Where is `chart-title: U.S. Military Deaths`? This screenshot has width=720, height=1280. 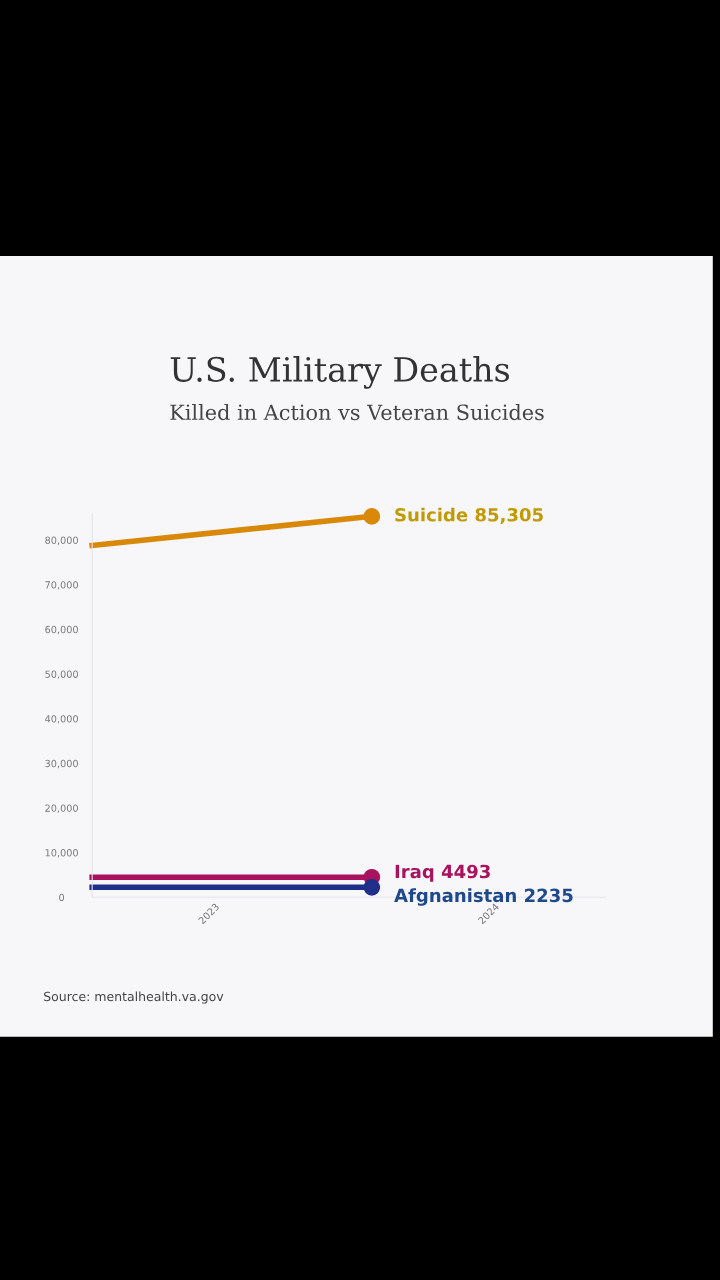 chart-title: U.S. Military Deaths is located at coordinates (339, 372).